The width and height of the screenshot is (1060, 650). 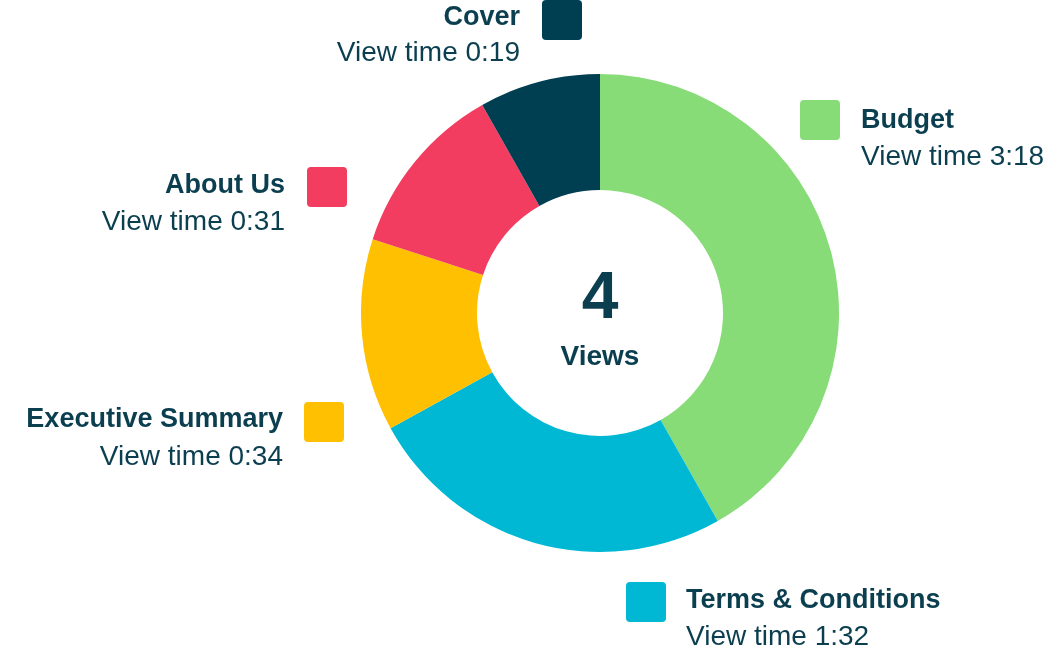 What do you see at coordinates (193, 220) in the screenshot?
I see `data-label: View time 0:31` at bounding box center [193, 220].